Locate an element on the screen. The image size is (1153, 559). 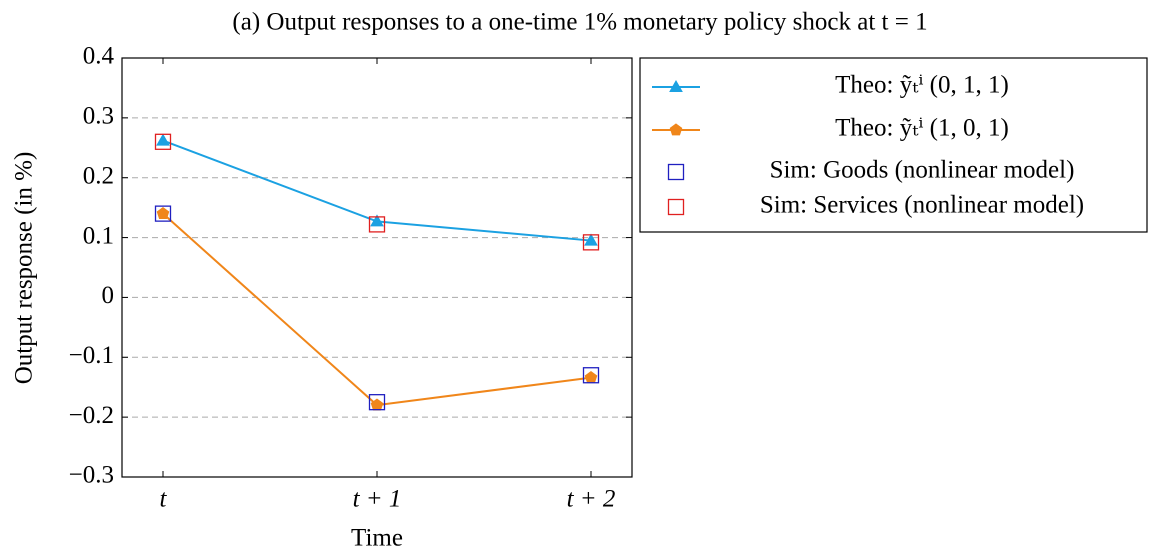
legend-label: Theo: ỹₜⁱ (0, 1, 1) is located at coordinates (922, 85).